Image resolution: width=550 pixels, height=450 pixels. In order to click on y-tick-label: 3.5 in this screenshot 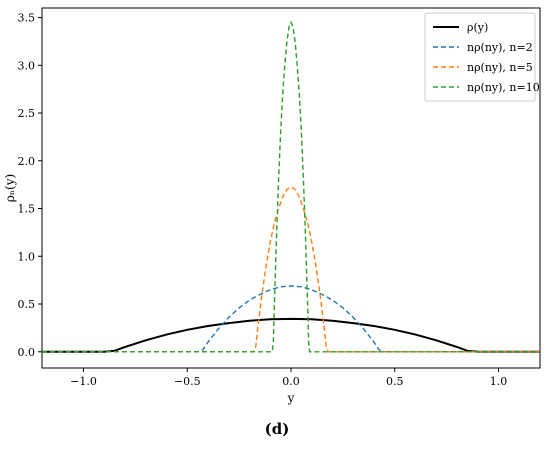, I will do `click(27, 18)`.